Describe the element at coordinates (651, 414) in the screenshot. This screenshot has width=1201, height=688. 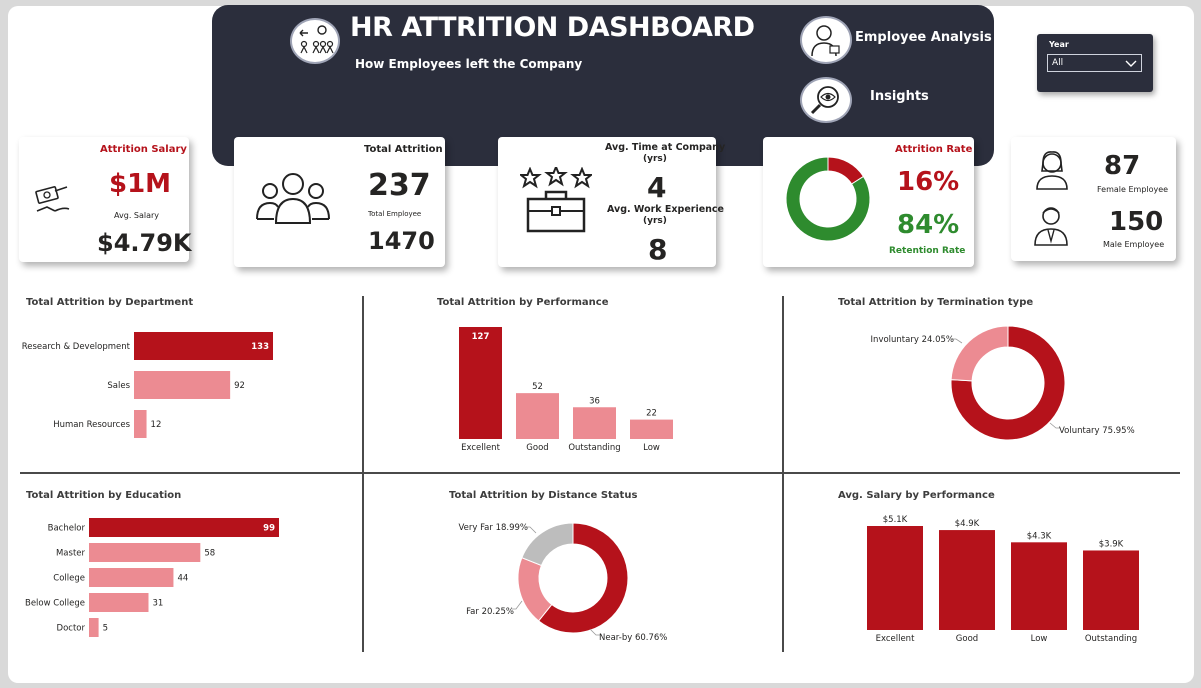
I see `data-label: 22` at that location.